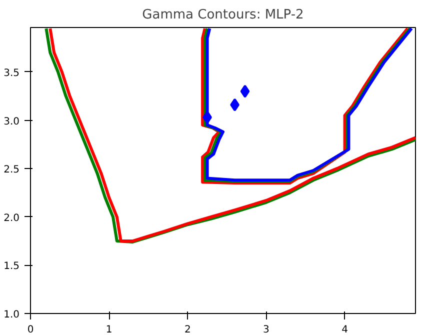 The width and height of the screenshot is (423, 335). What do you see at coordinates (12, 266) in the screenshot?
I see `y-tick-label: 1.5` at bounding box center [12, 266].